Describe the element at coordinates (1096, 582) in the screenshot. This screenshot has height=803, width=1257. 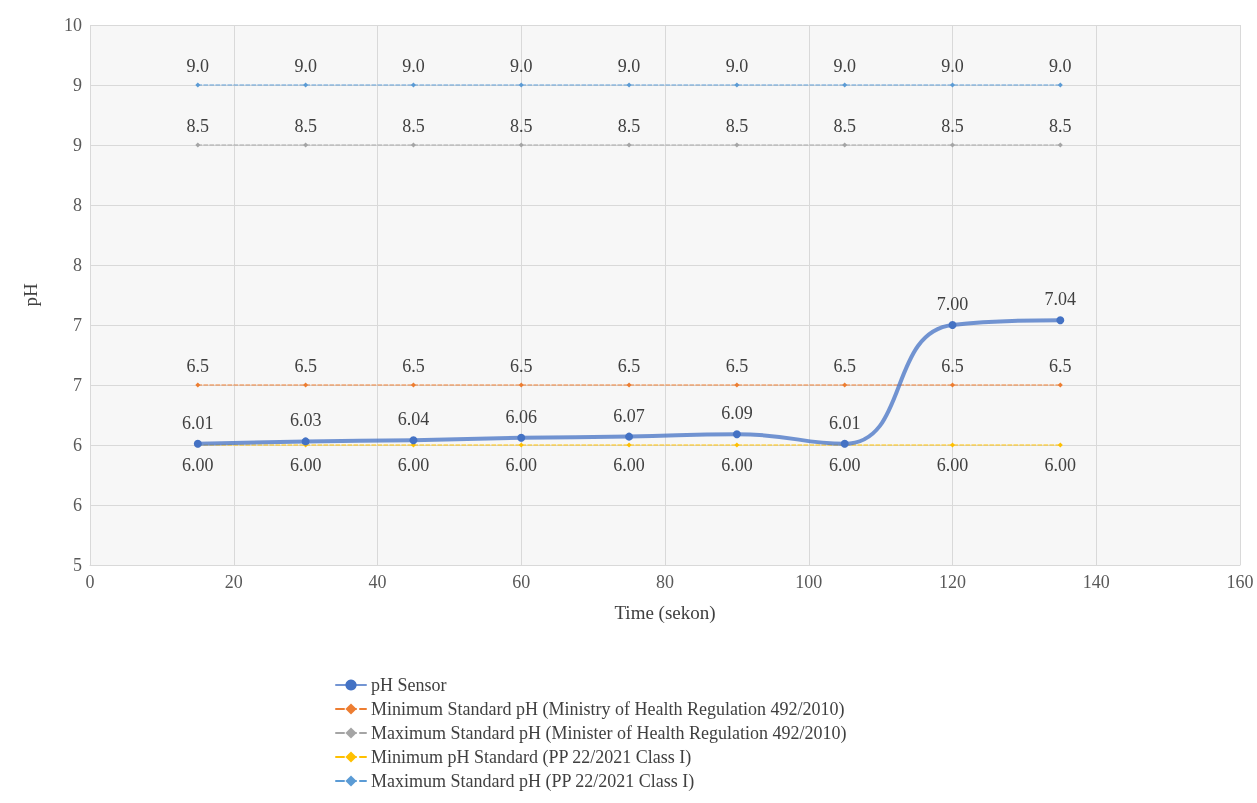
I see `x-tick-label: 140` at that location.